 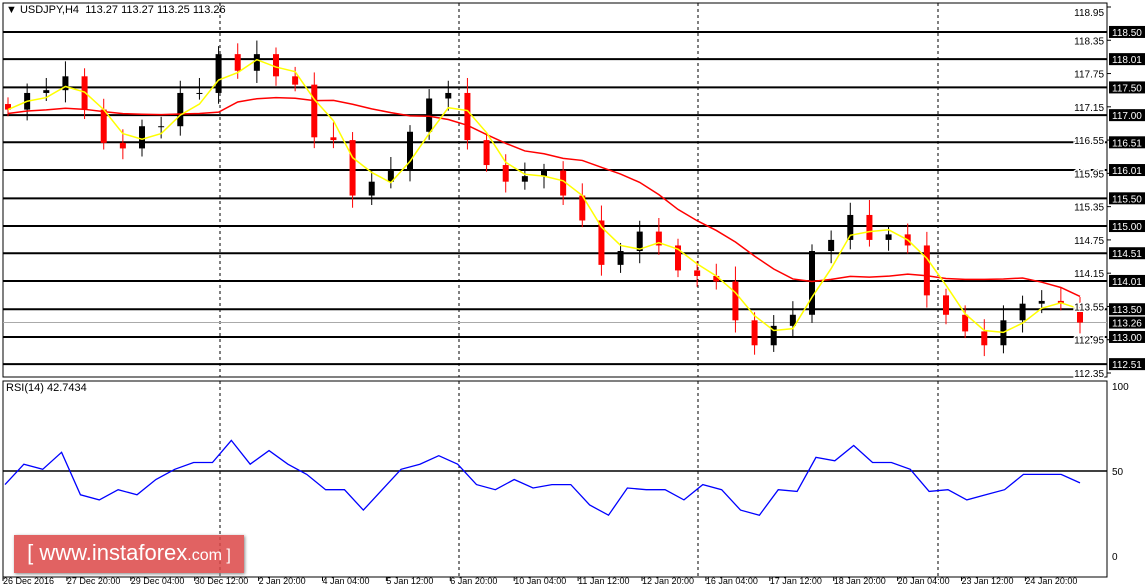 I want to click on level-label: 115.50, so click(x=1127, y=199).